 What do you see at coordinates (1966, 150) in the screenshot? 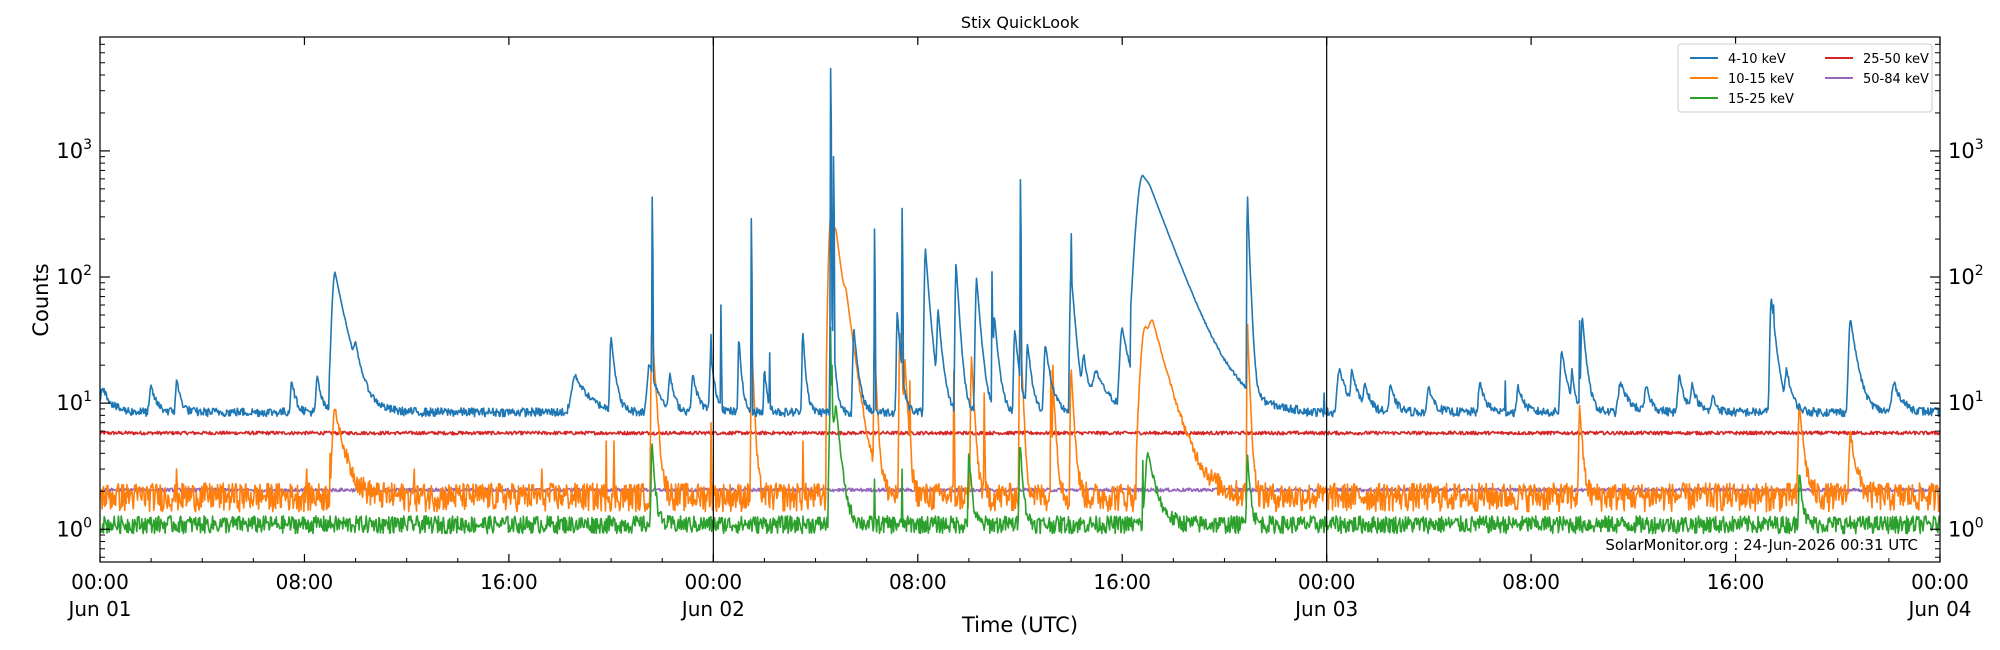
I see `y-tick-label-right: 103` at bounding box center [1966, 150].